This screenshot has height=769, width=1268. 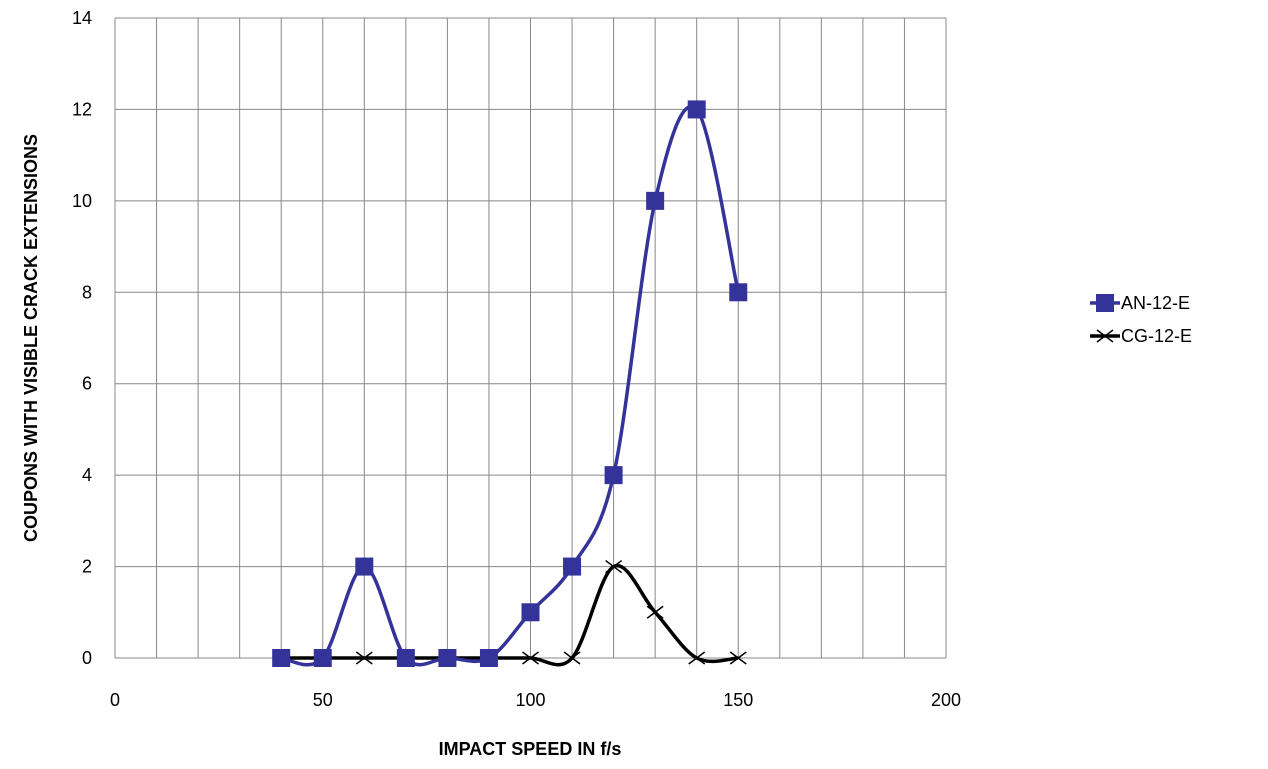 I want to click on y-tick-label: 14, so click(x=82, y=18).